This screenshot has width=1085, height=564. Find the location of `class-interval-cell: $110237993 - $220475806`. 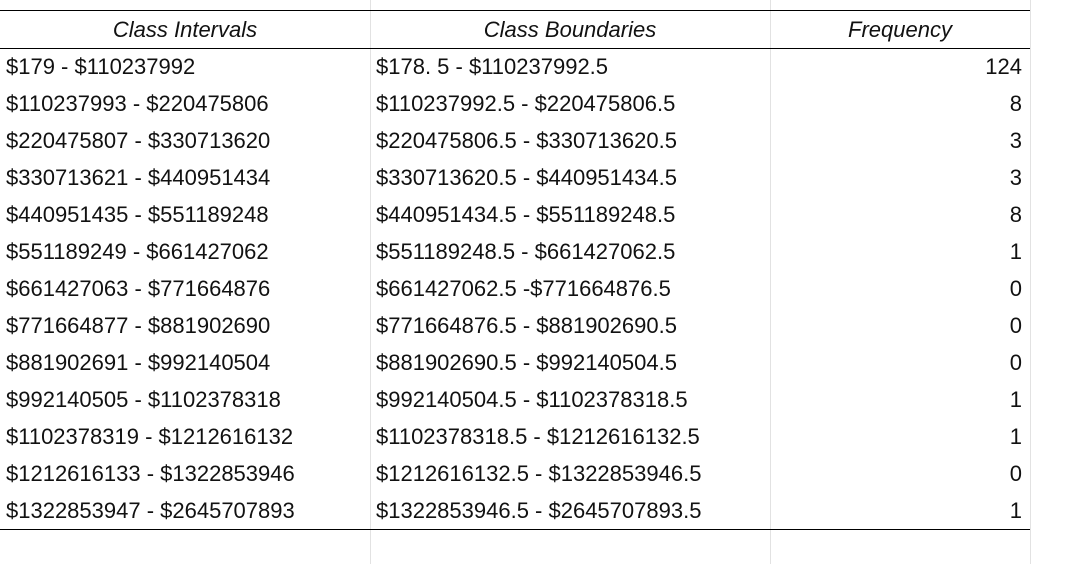

class-interval-cell: $110237993 - $220475806 is located at coordinates (137, 103).